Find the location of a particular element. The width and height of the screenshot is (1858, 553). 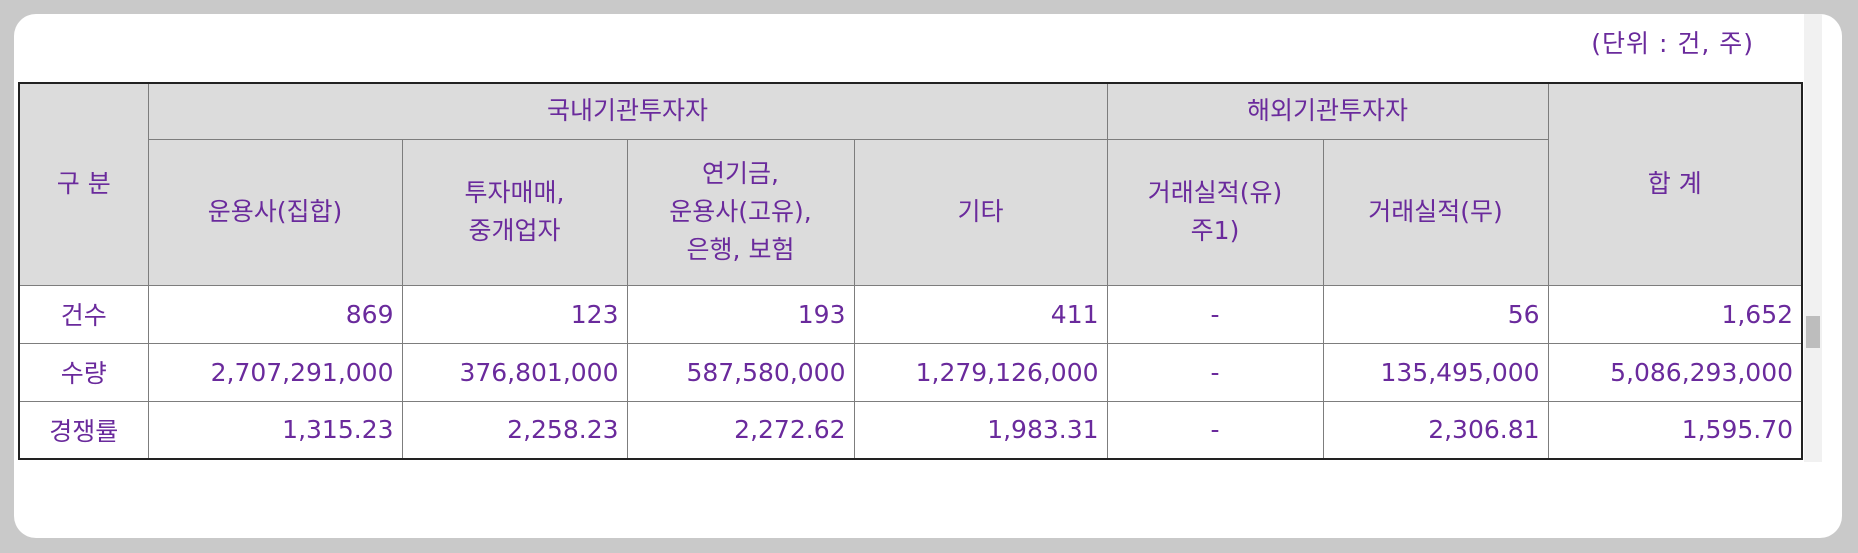

table-cell: 1,595.70 is located at coordinates (1675, 430).